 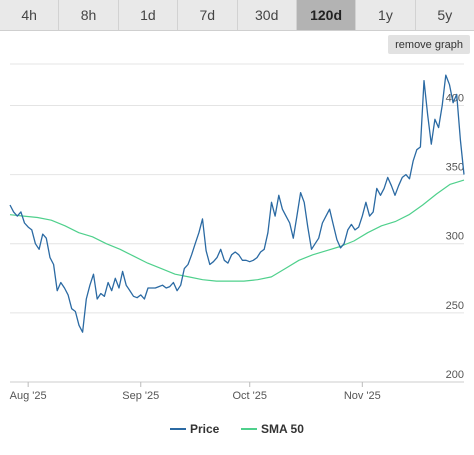 I want to click on remove-graph-button: remove graph, so click(x=429, y=44).